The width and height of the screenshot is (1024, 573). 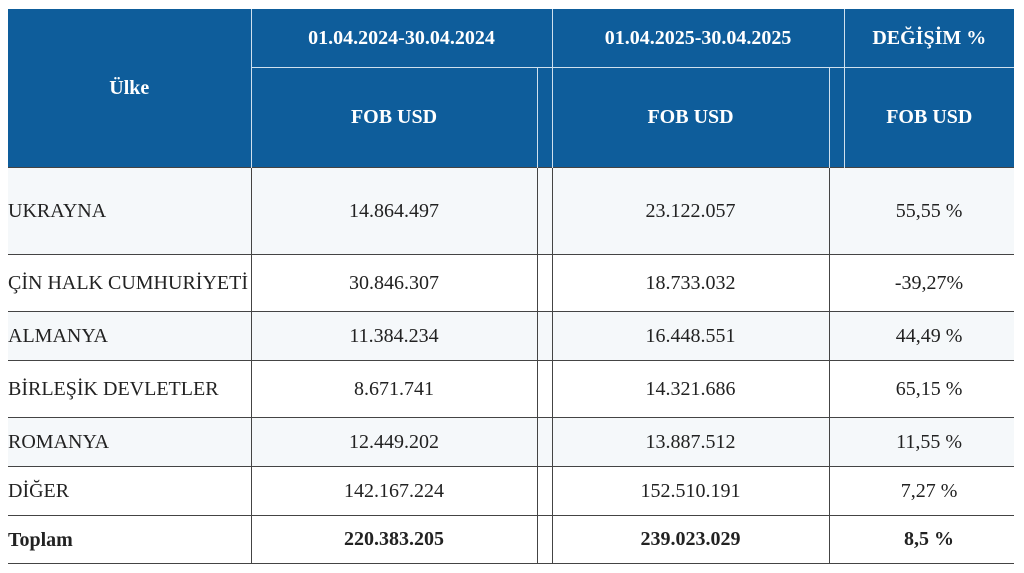 I want to click on country-cell: UKRAYNA, so click(x=129, y=211).